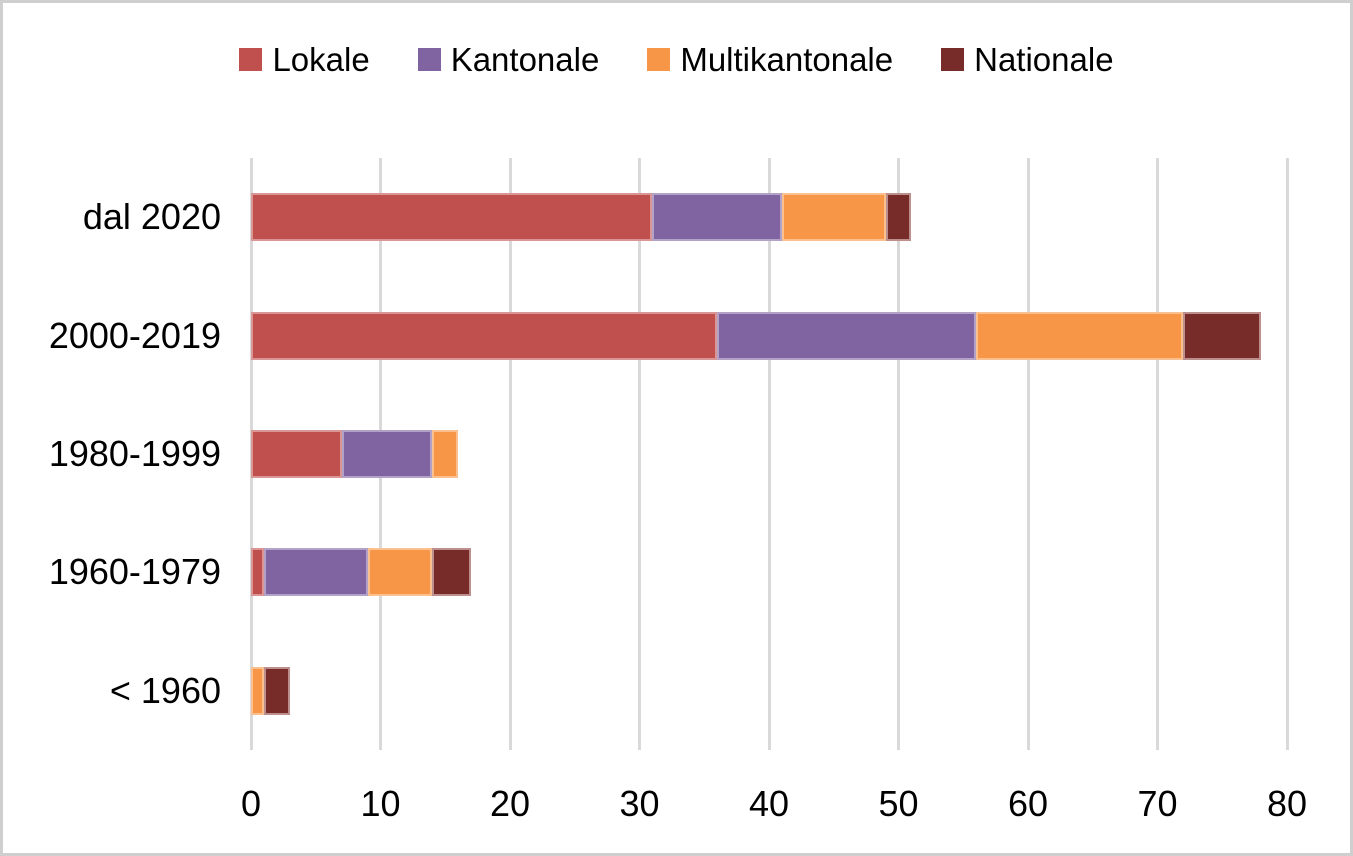 This screenshot has width=1353, height=856. What do you see at coordinates (1028, 803) in the screenshot?
I see `x-axis-tick-label: 60` at bounding box center [1028, 803].